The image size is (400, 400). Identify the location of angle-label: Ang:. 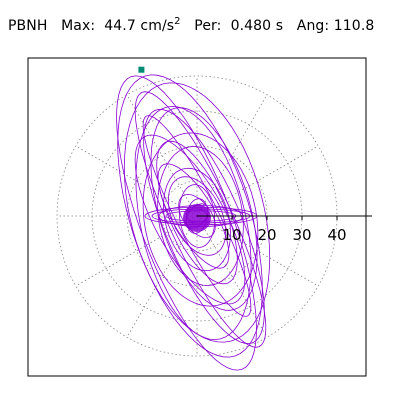
(313, 26).